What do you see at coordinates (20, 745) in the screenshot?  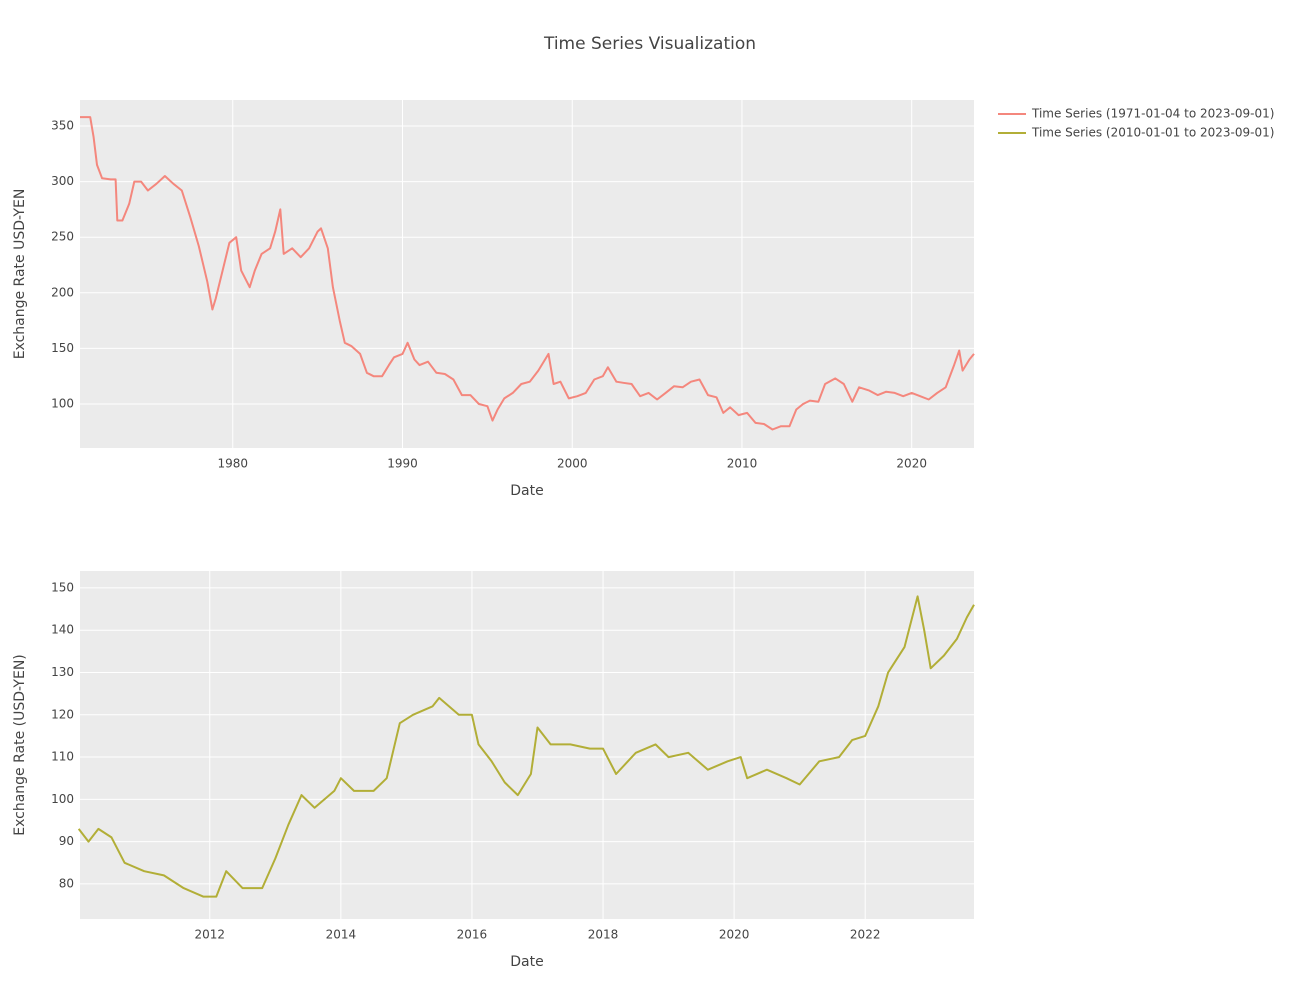 I see `y-axis-title: Exchange Rate (USD-YEN)` at bounding box center [20, 745].